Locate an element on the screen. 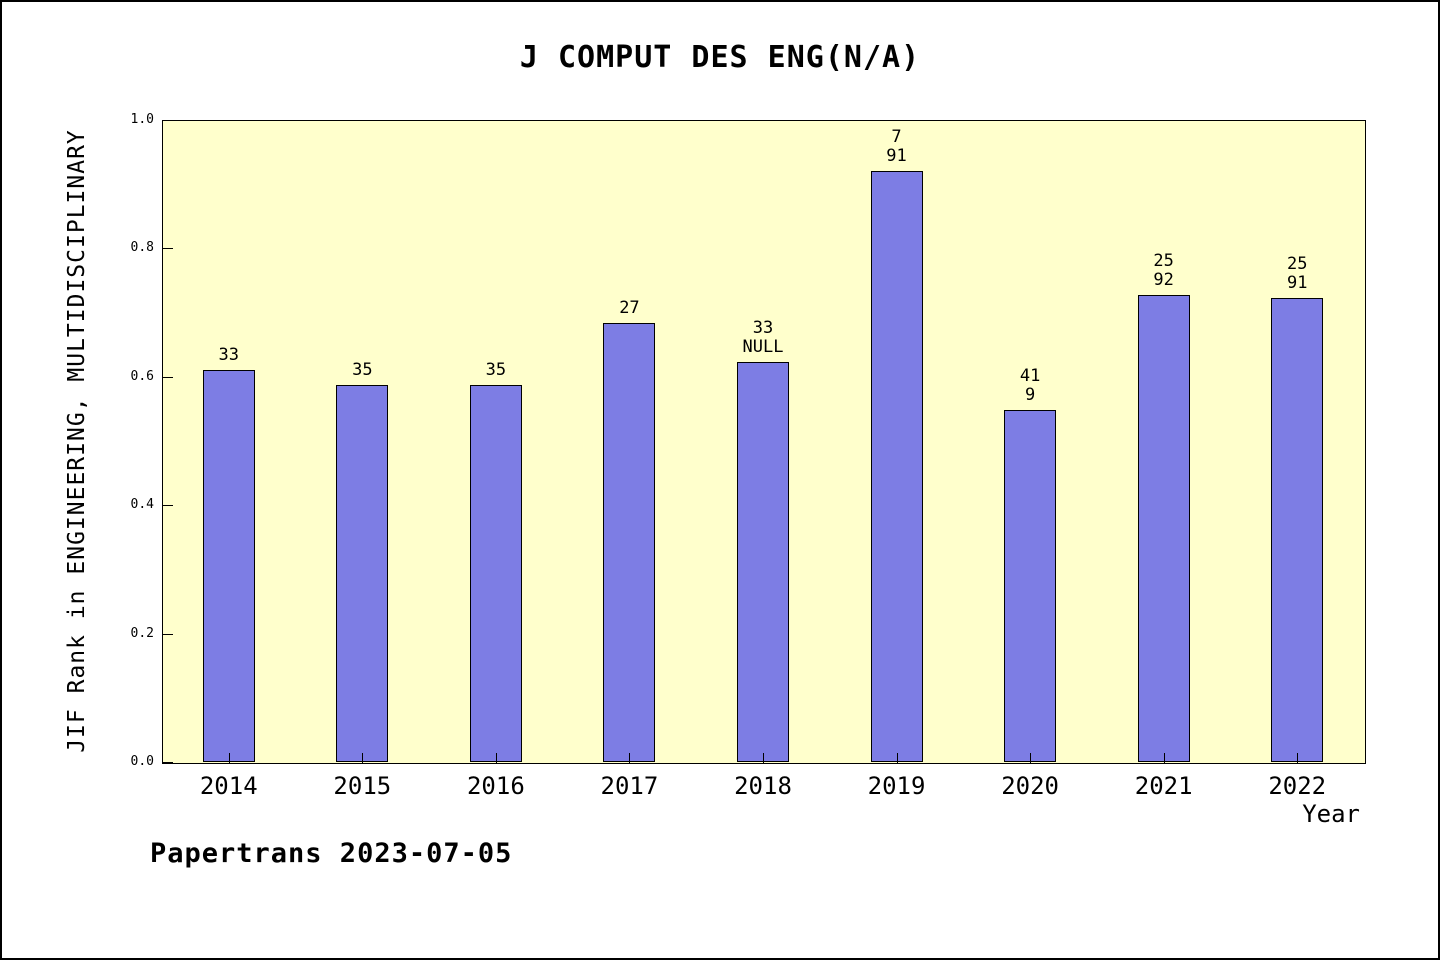 Image resolution: width=1440 pixels, height=960 pixels. bar-value-label: 27 is located at coordinates (629, 307).